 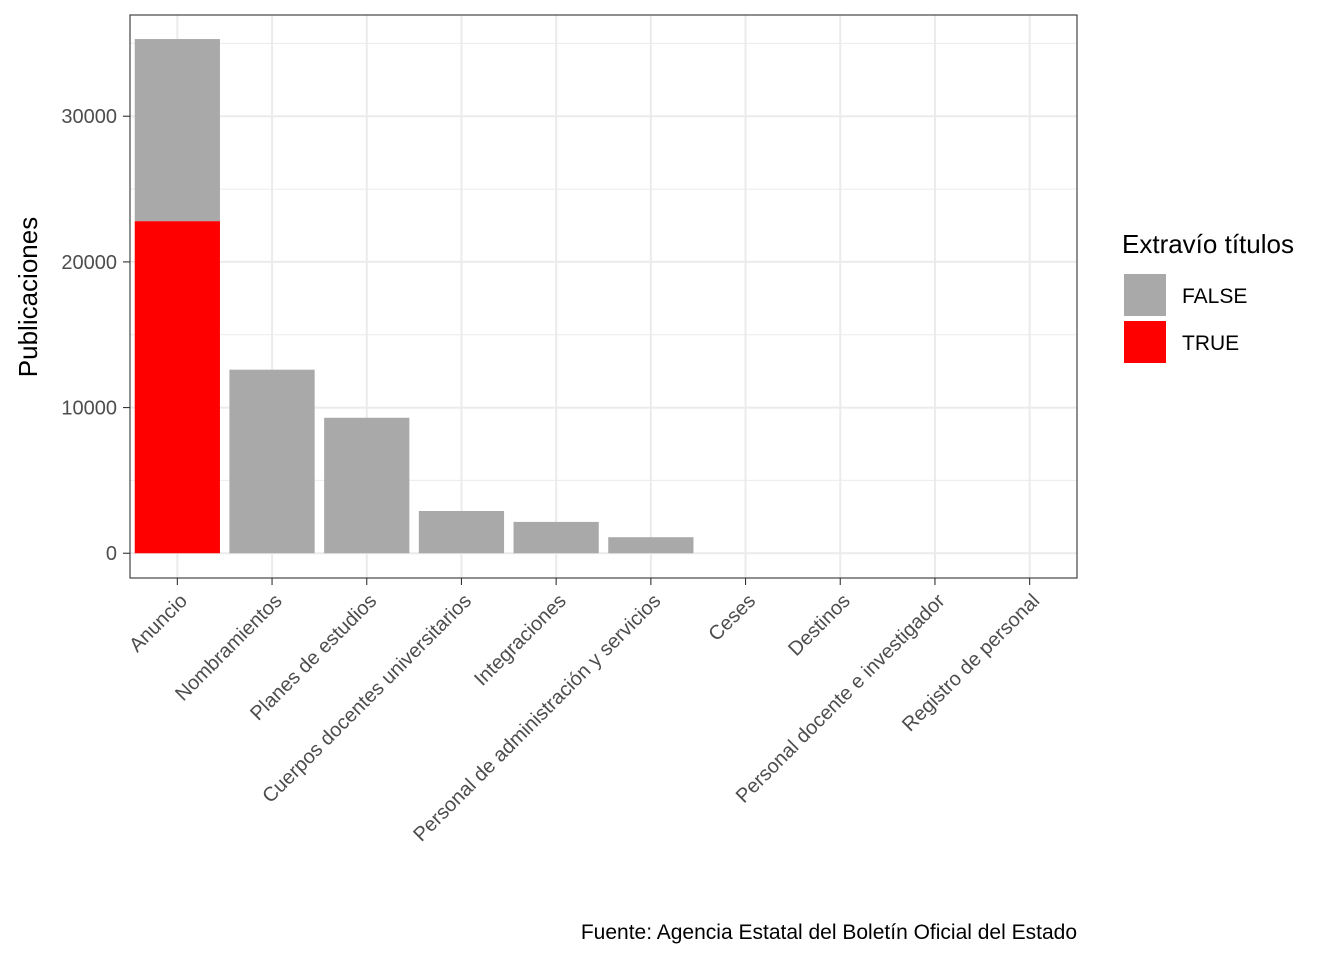 What do you see at coordinates (158, 623) in the screenshot?
I see `x-tick-label: Anuncio` at bounding box center [158, 623].